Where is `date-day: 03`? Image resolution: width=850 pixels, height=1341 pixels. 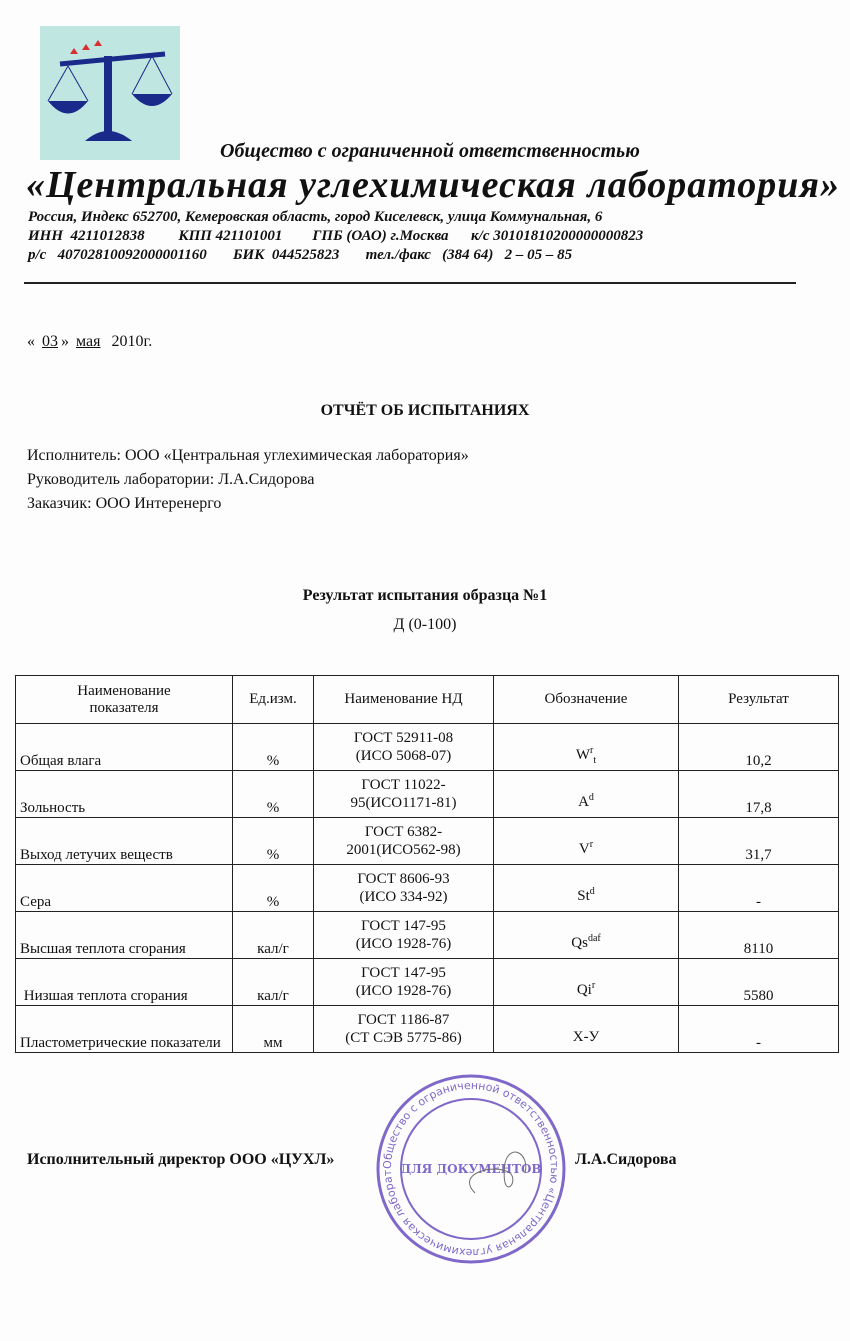 date-day: 03 is located at coordinates (50, 341).